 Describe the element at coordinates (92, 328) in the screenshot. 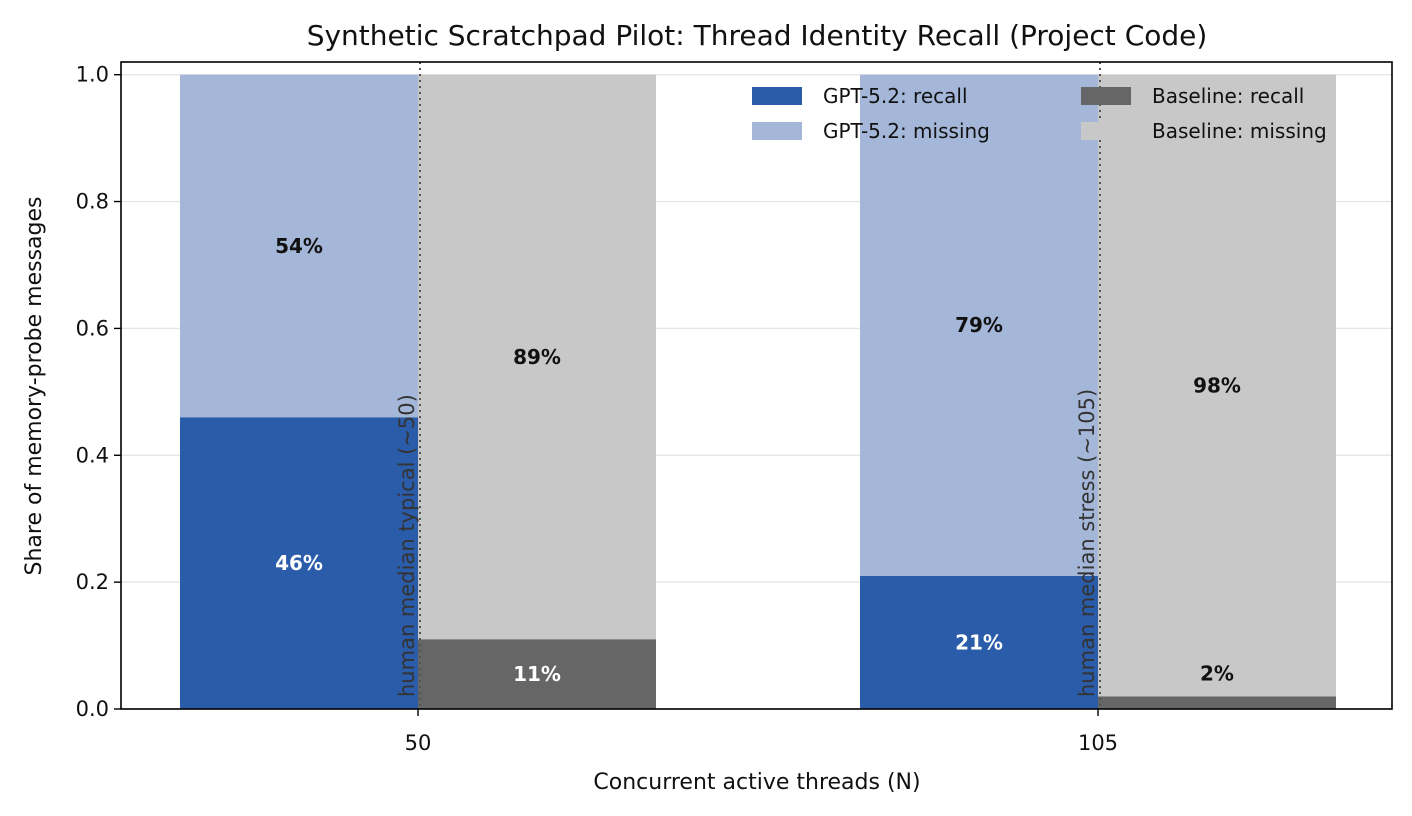

I see `y-tick-label: 0.6` at that location.